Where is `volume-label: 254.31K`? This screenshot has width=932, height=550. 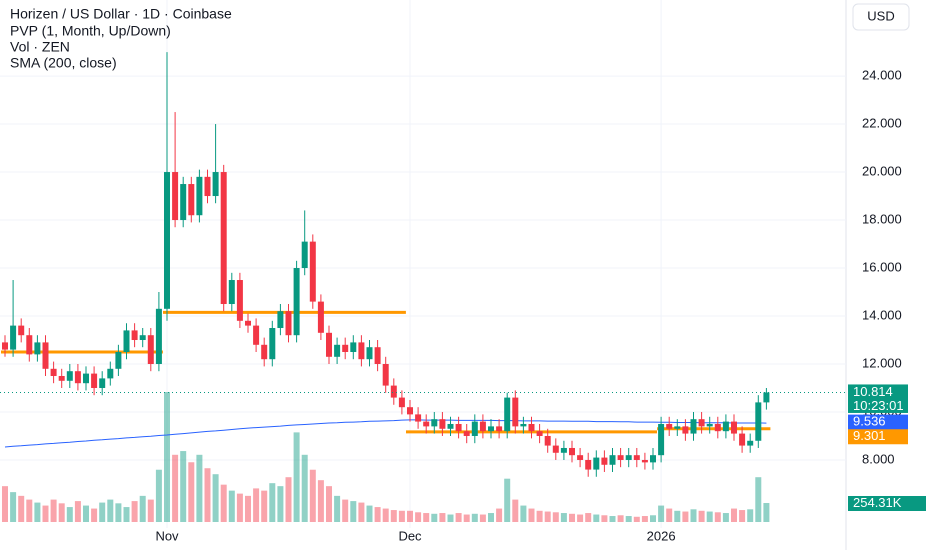 volume-label: 254.31K is located at coordinates (877, 502).